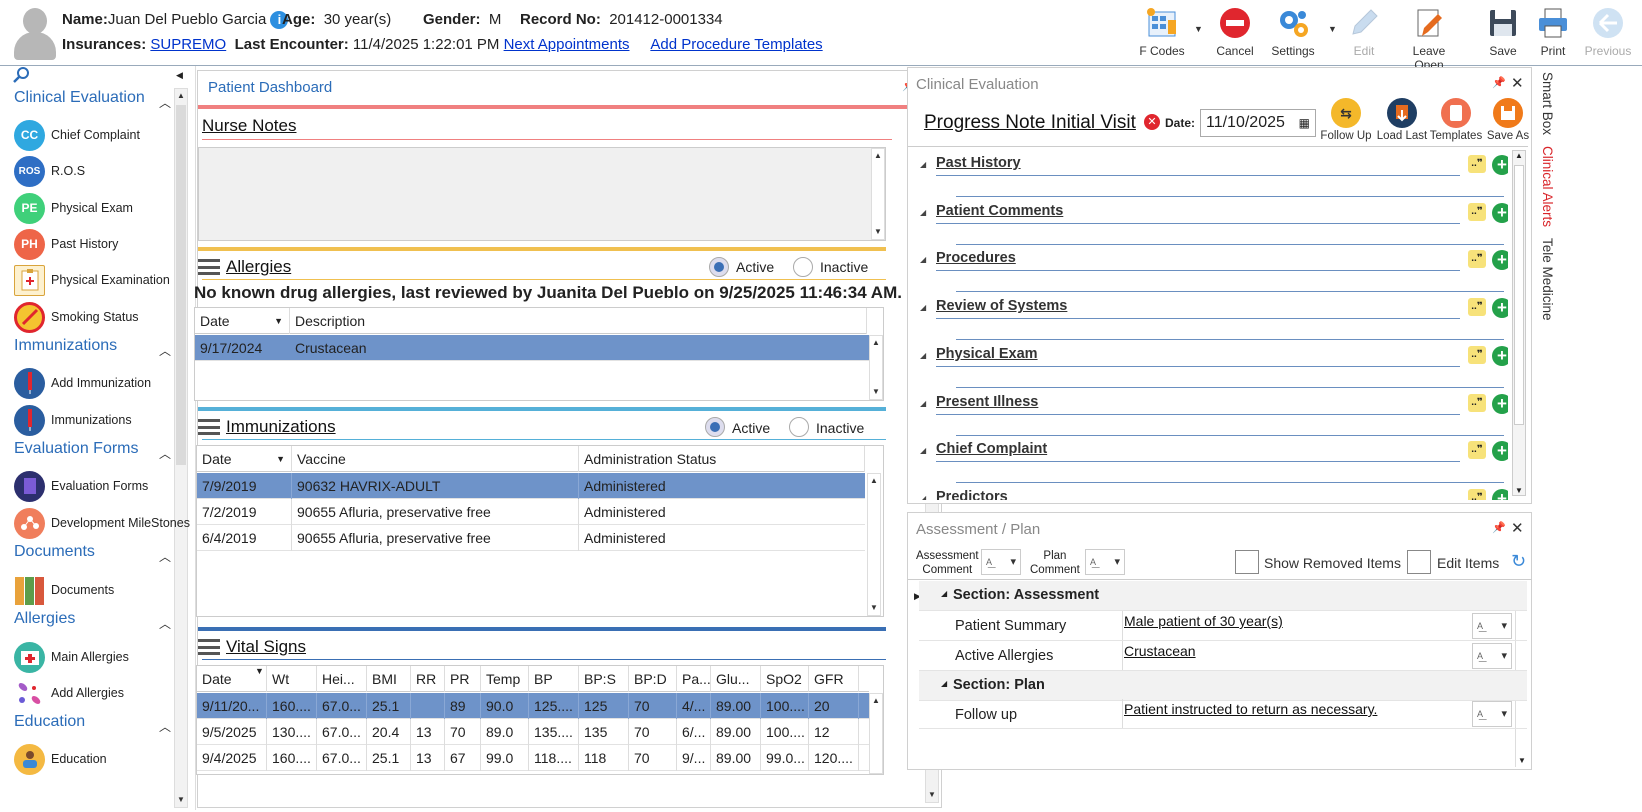  I want to click on print-button: Print, so click(1553, 33).